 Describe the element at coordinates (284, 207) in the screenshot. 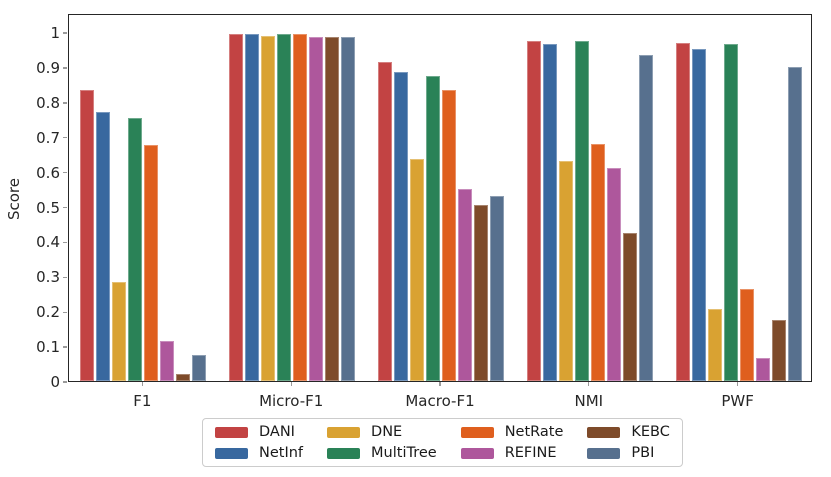

I see `bar-MultiTree-Micro-F1` at that location.